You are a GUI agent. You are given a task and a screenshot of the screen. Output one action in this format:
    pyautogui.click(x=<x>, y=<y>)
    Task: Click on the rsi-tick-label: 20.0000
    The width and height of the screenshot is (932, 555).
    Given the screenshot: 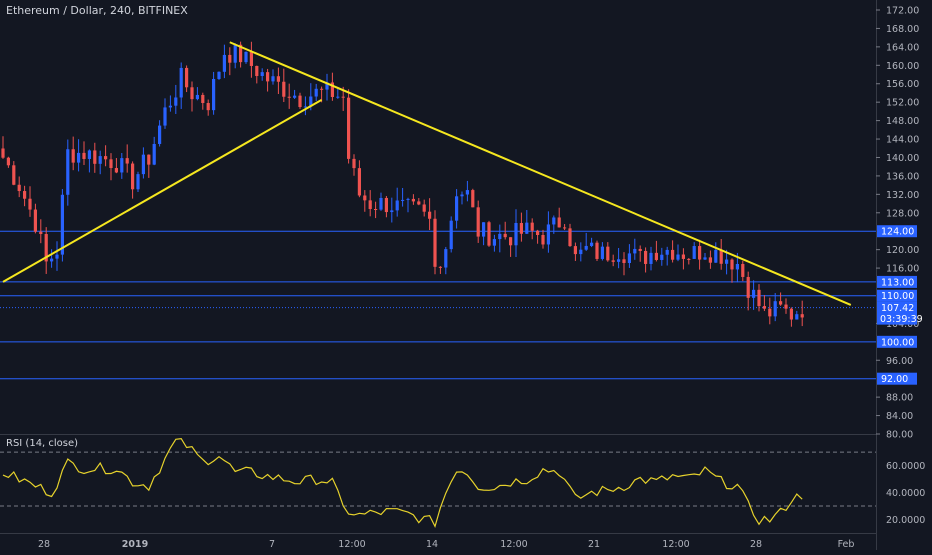 What is the action you would take?
    pyautogui.click(x=905, y=520)
    